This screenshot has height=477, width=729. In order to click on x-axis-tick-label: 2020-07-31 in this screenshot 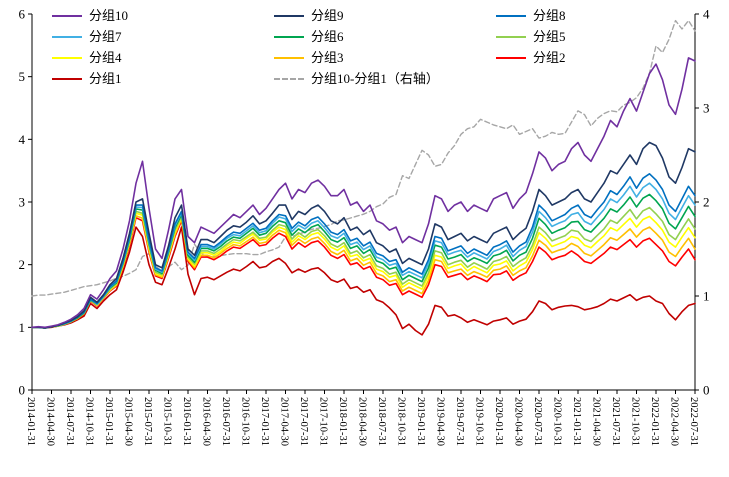, I will do `click(537, 421)`.